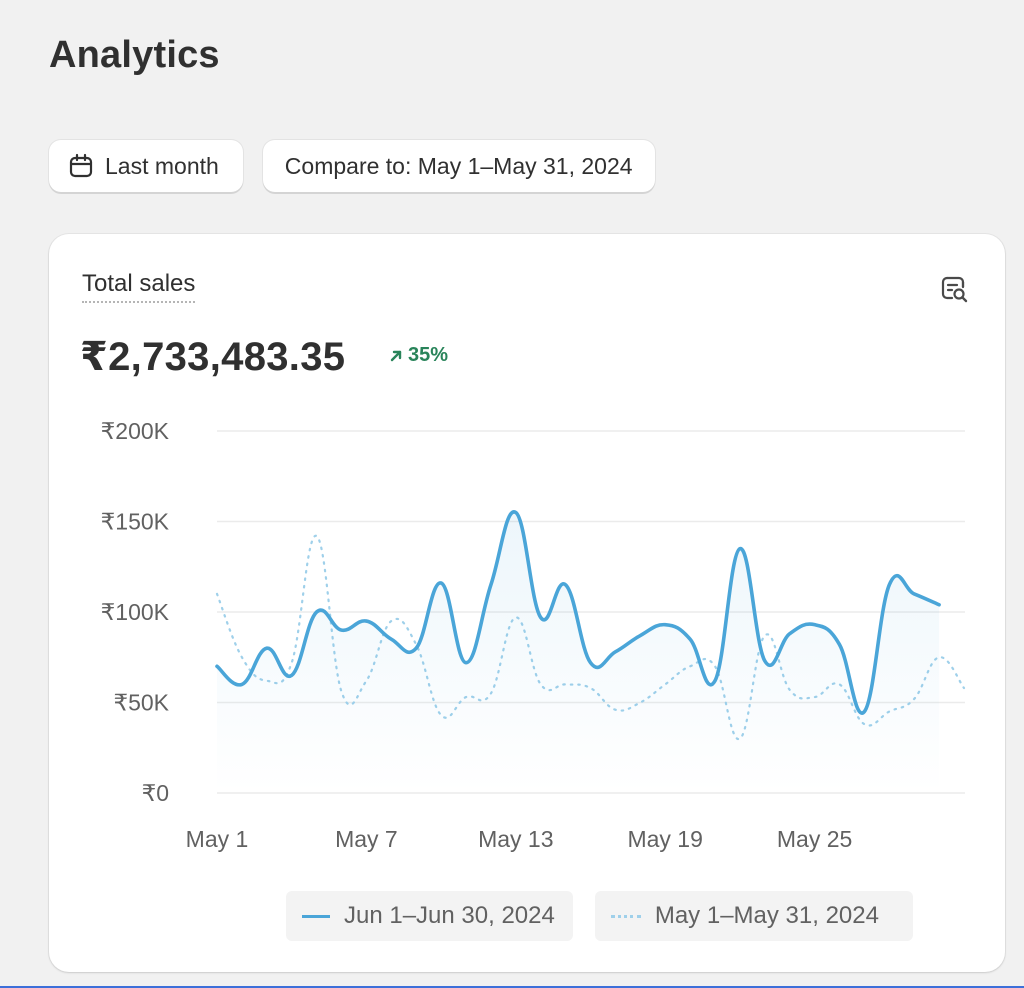 The width and height of the screenshot is (1024, 988). Describe the element at coordinates (135, 431) in the screenshot. I see `y-tick-label: ₹200K` at that location.